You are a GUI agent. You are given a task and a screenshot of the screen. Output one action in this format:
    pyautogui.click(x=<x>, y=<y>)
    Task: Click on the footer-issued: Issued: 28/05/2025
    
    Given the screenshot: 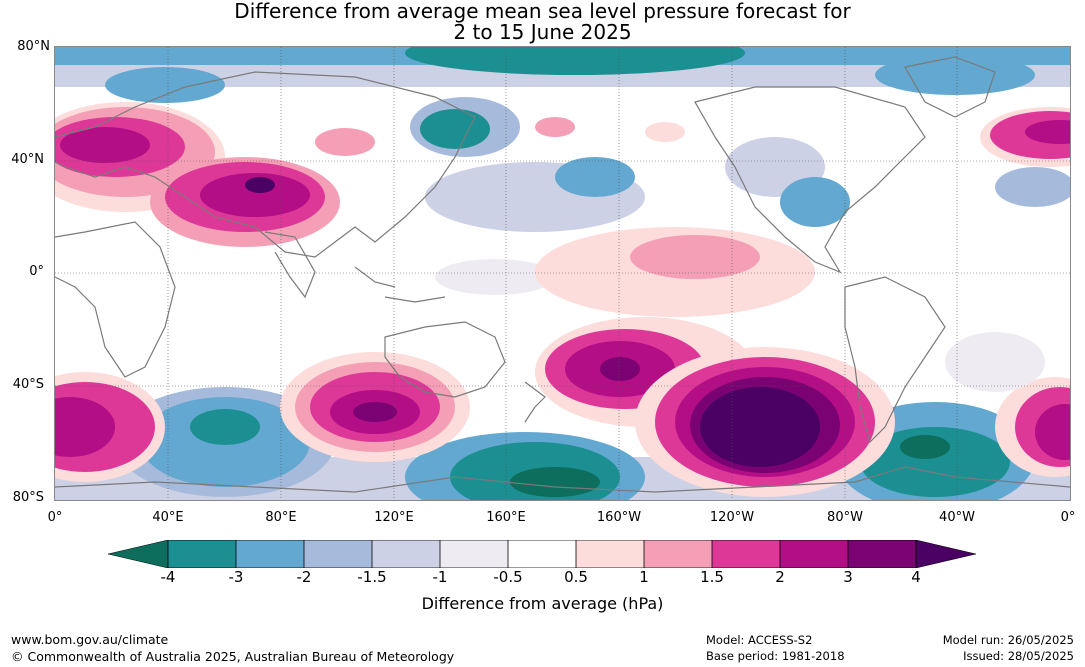 What is the action you would take?
    pyautogui.click(x=1018, y=656)
    